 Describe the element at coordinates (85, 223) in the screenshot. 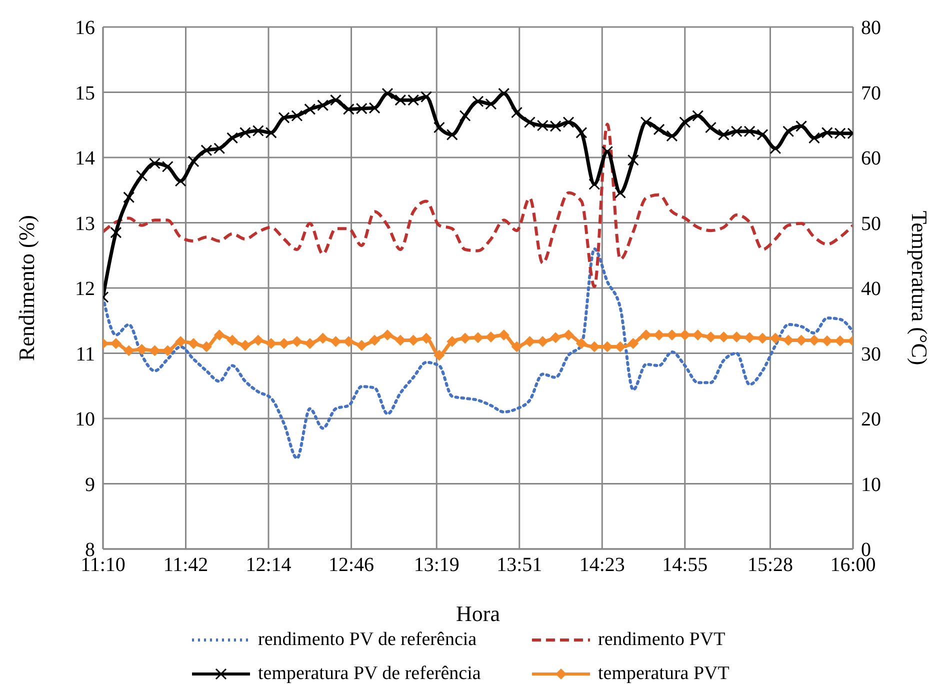

I see `y-tick-label: 13` at that location.